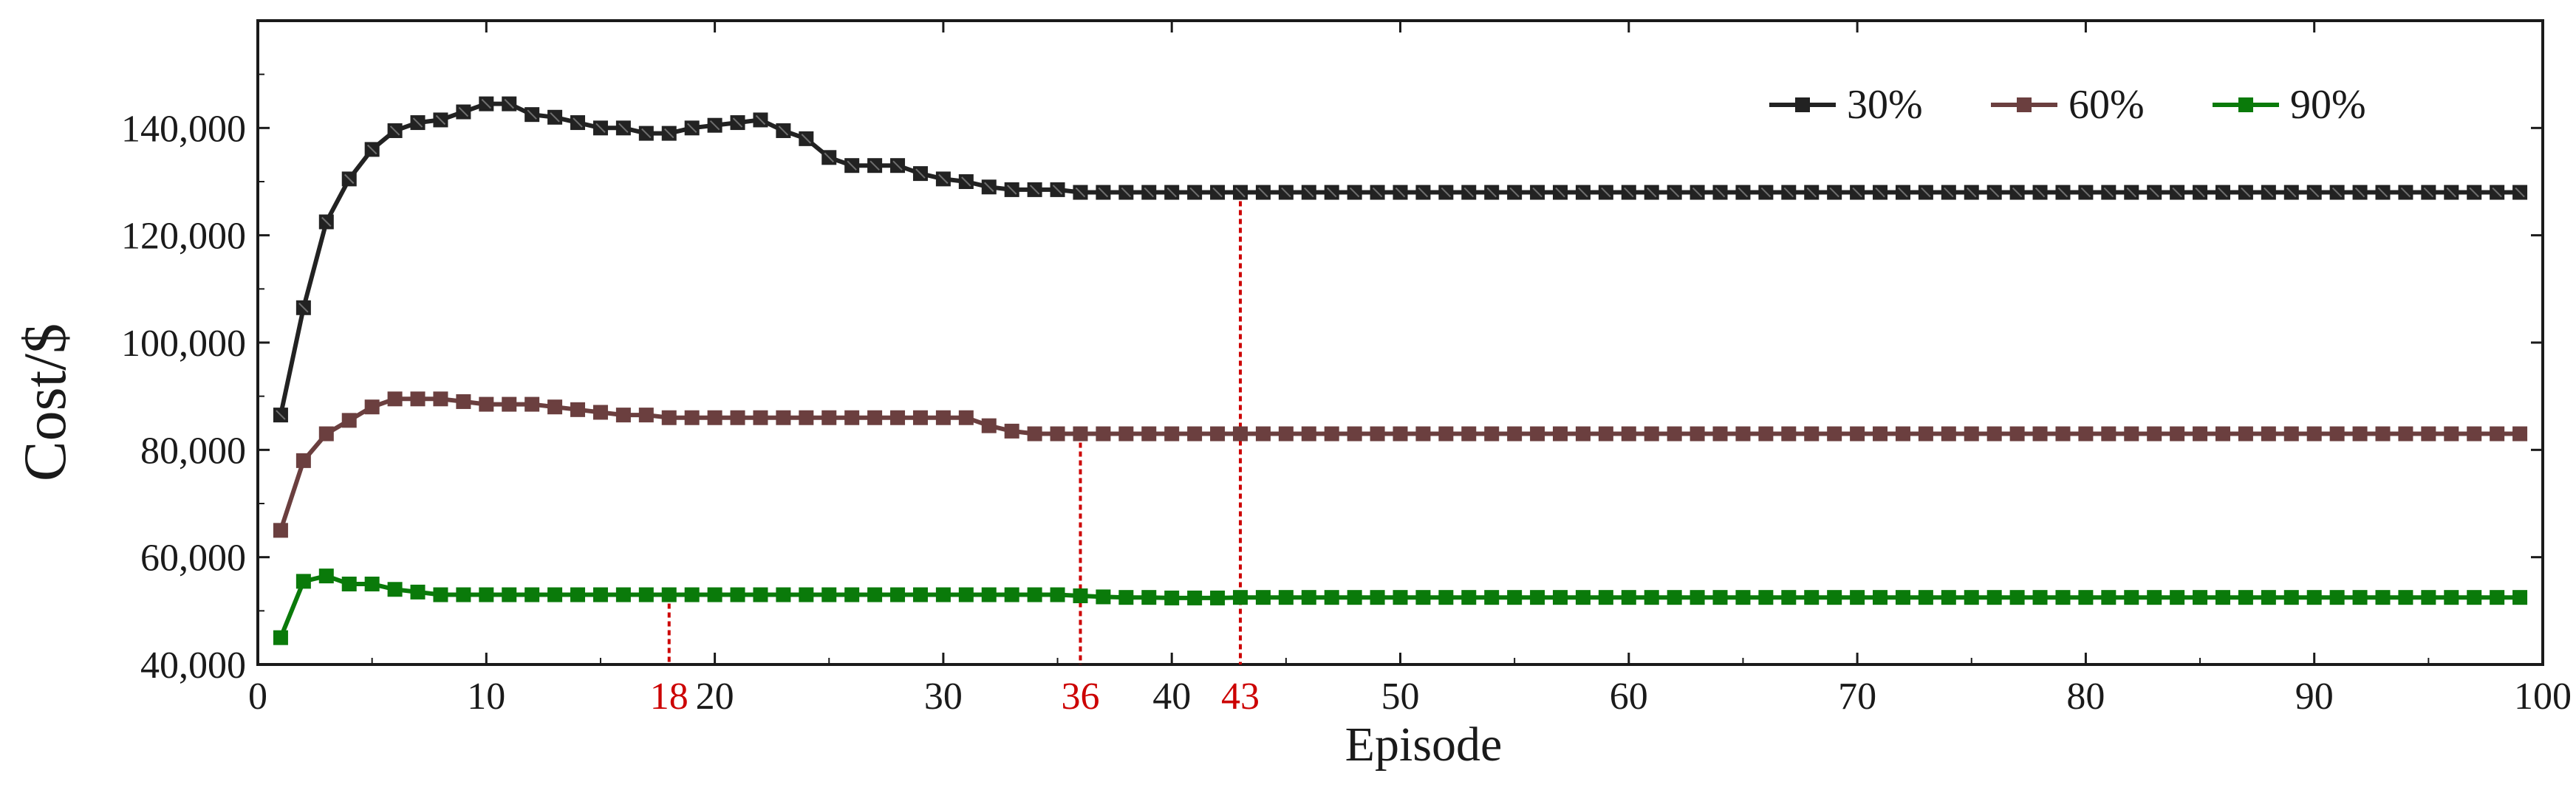  What do you see at coordinates (1857, 697) in the screenshot?
I see `x-tick-label: 70` at bounding box center [1857, 697].